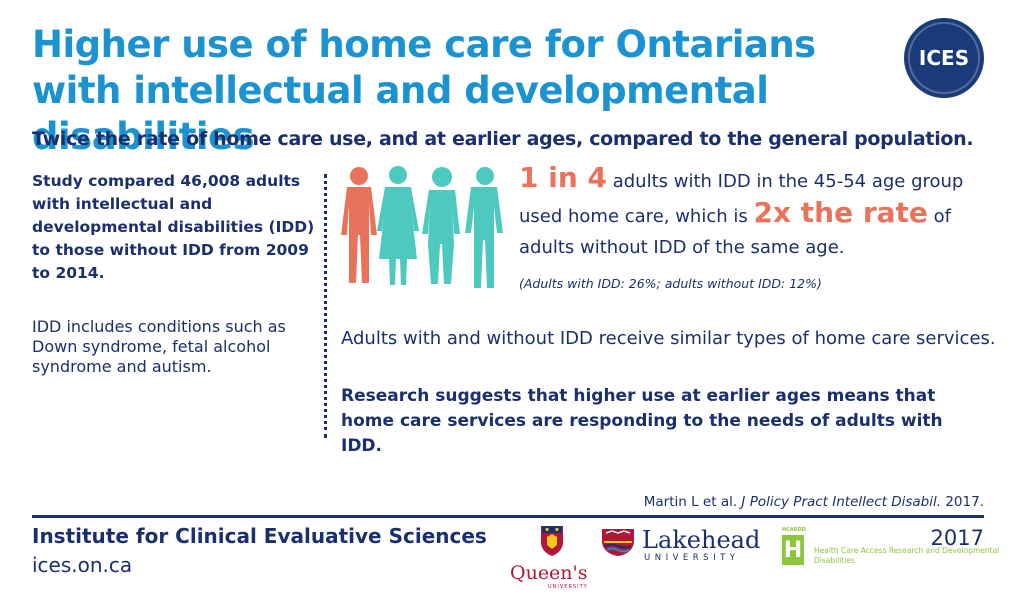 The width and height of the screenshot is (1024, 595). I want to click on lakehead-logo-subtext: UNIVERSITY, so click(692, 558).